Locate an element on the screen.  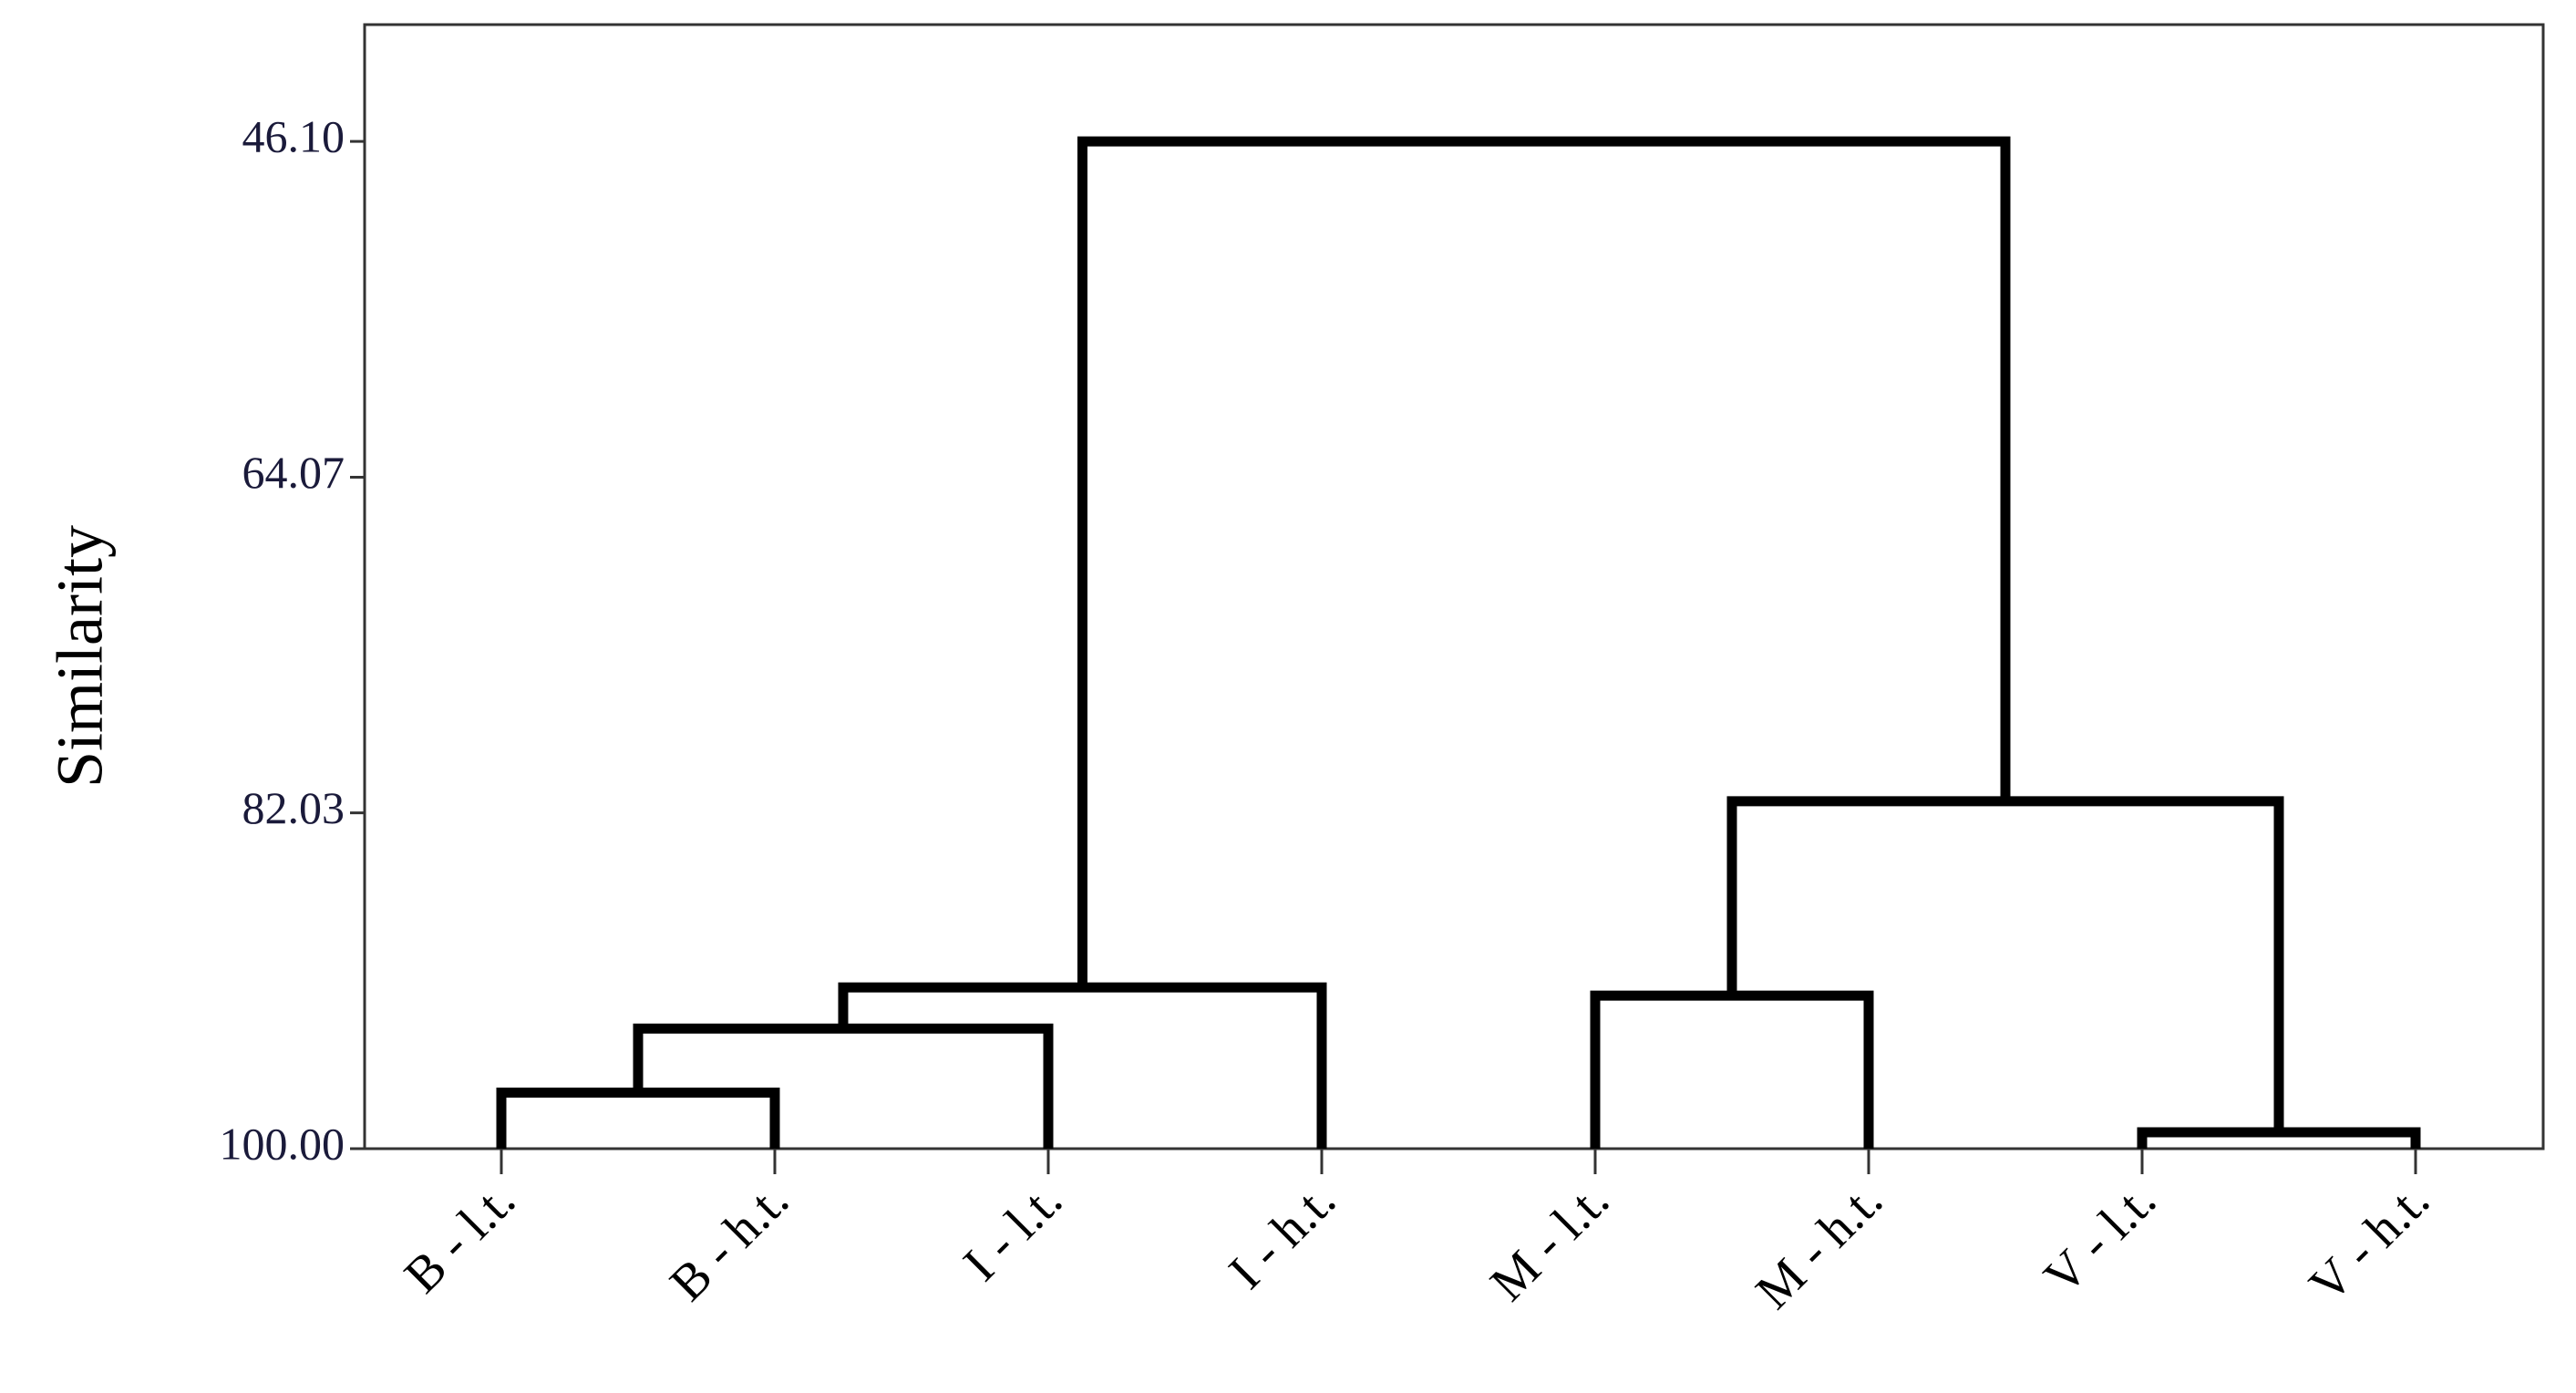
x-tick-label: B - h.t. is located at coordinates (729, 1241).